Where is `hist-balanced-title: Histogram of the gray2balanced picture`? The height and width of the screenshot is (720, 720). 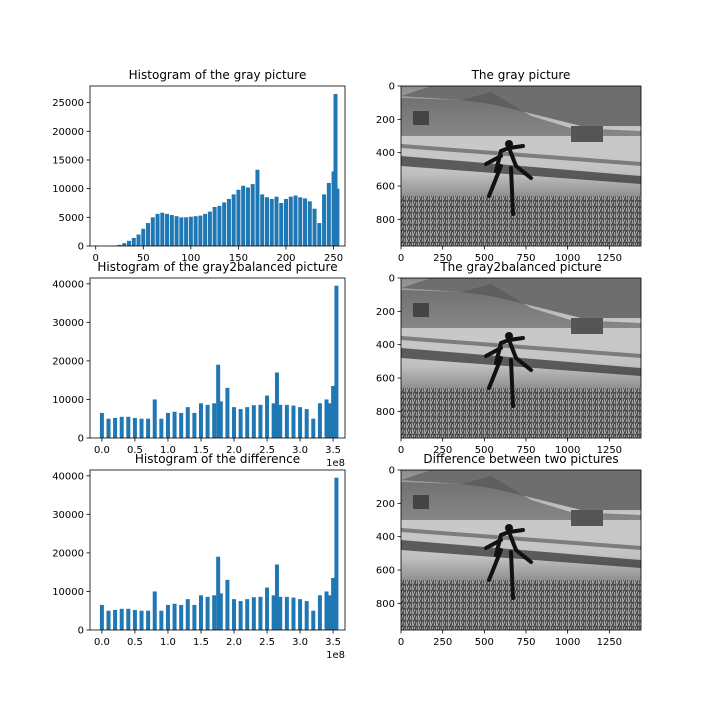 hist-balanced-title: Histogram of the gray2balanced picture is located at coordinates (217, 267).